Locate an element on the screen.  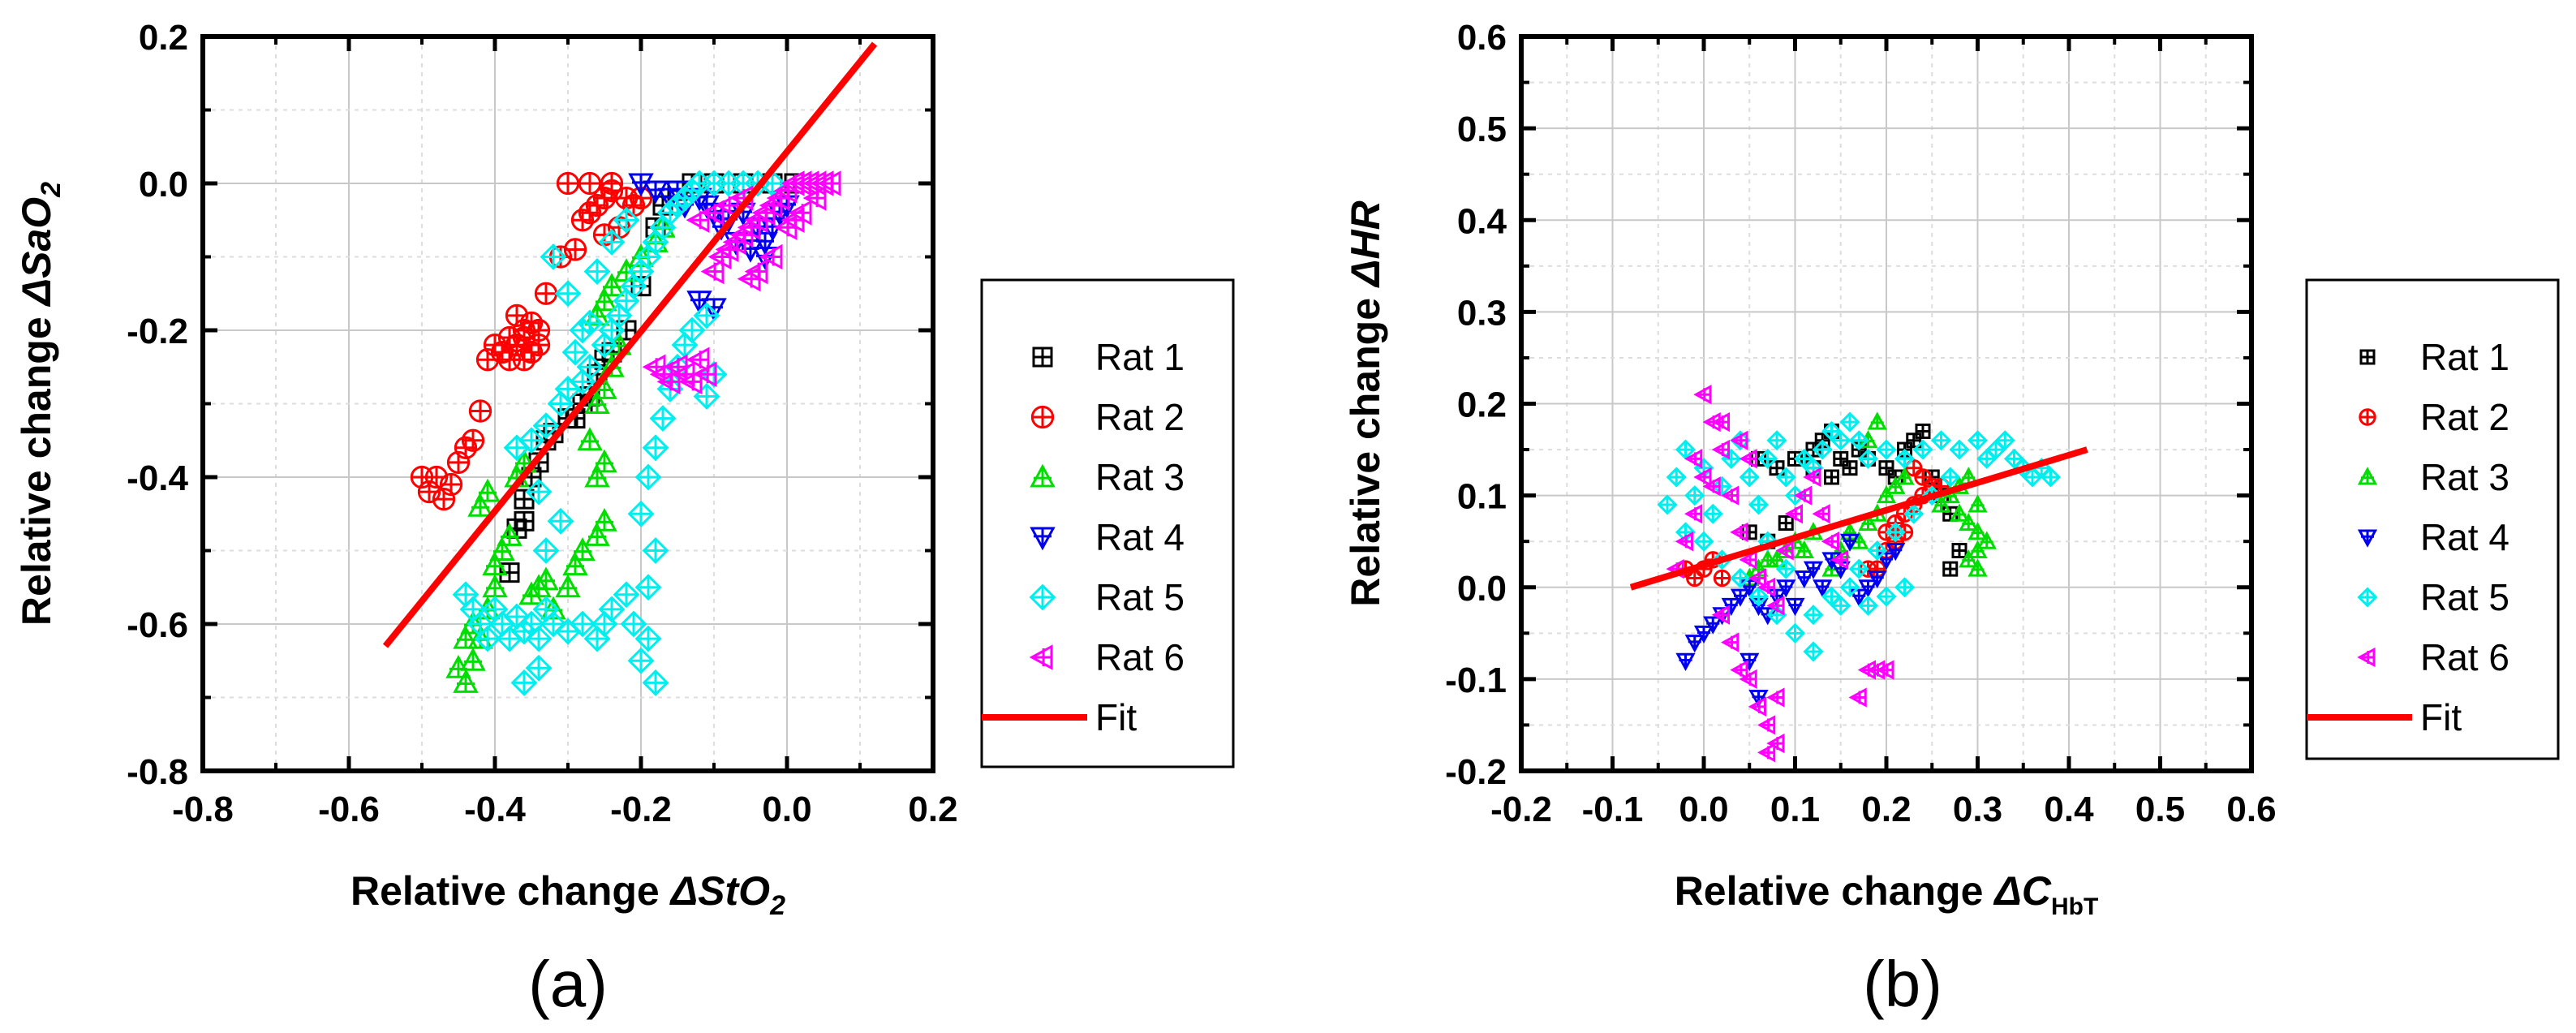
x-tick-label: -0.1 is located at coordinates (1613, 809).